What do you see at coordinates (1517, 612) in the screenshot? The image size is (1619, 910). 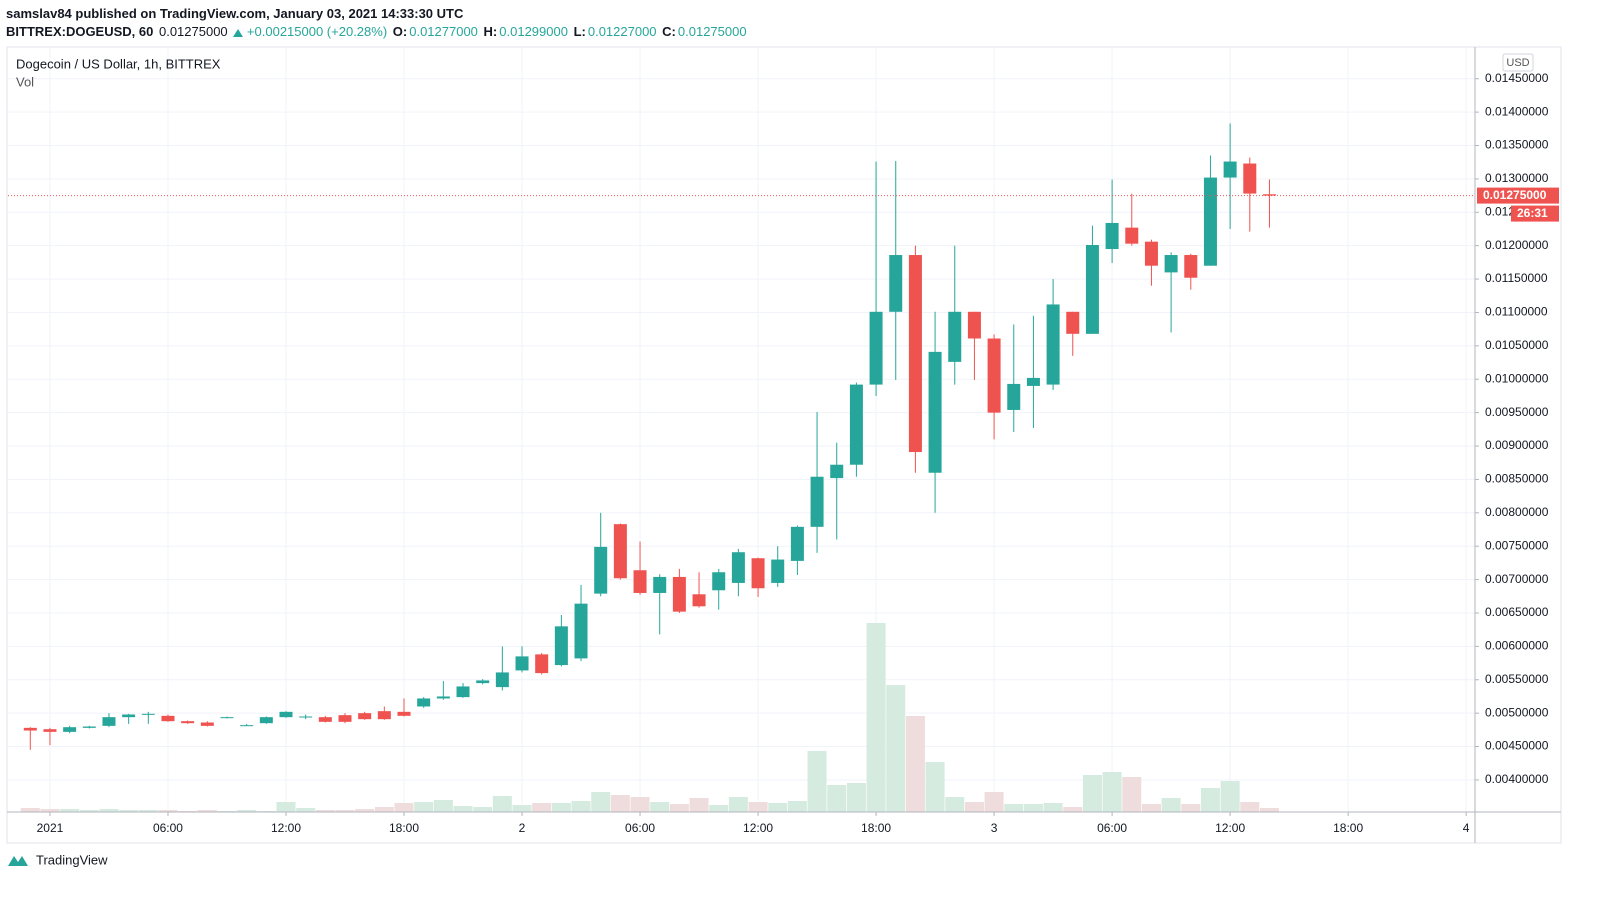 I see `y-tick-label: 0.00650000` at bounding box center [1517, 612].